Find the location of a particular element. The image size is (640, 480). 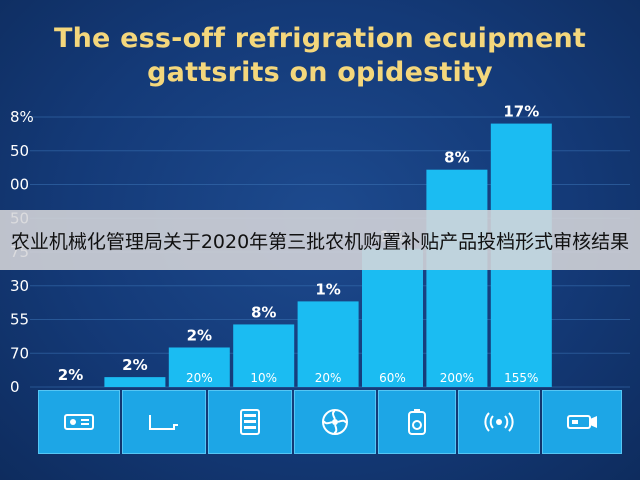

y-tick-label: 50 is located at coordinates (19, 151).